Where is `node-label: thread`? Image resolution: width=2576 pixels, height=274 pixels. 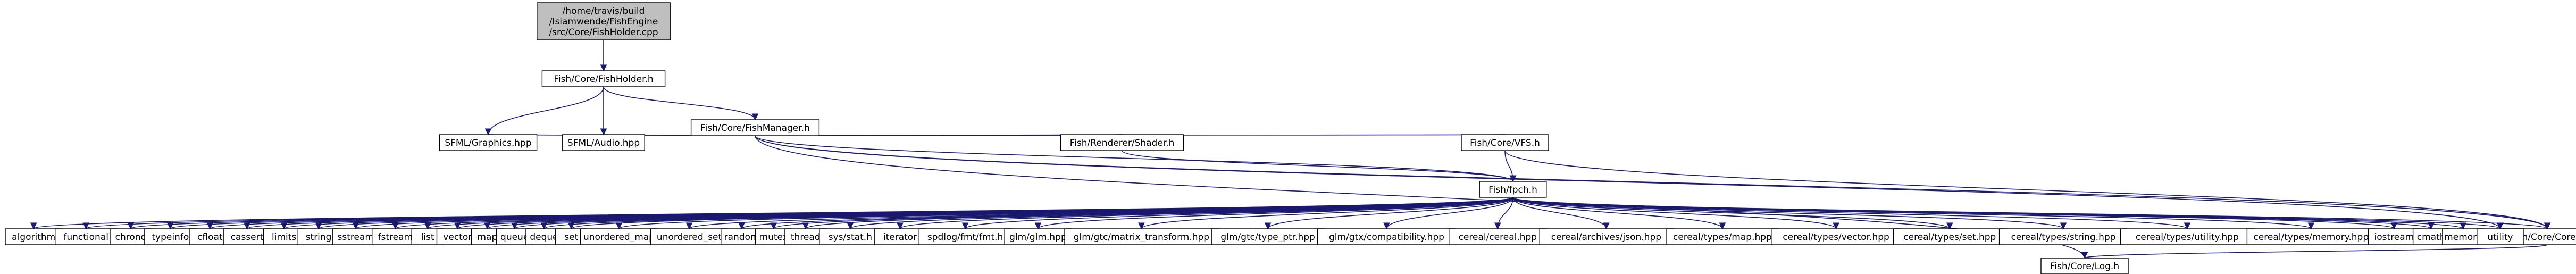 node-label: thread is located at coordinates (806, 237).